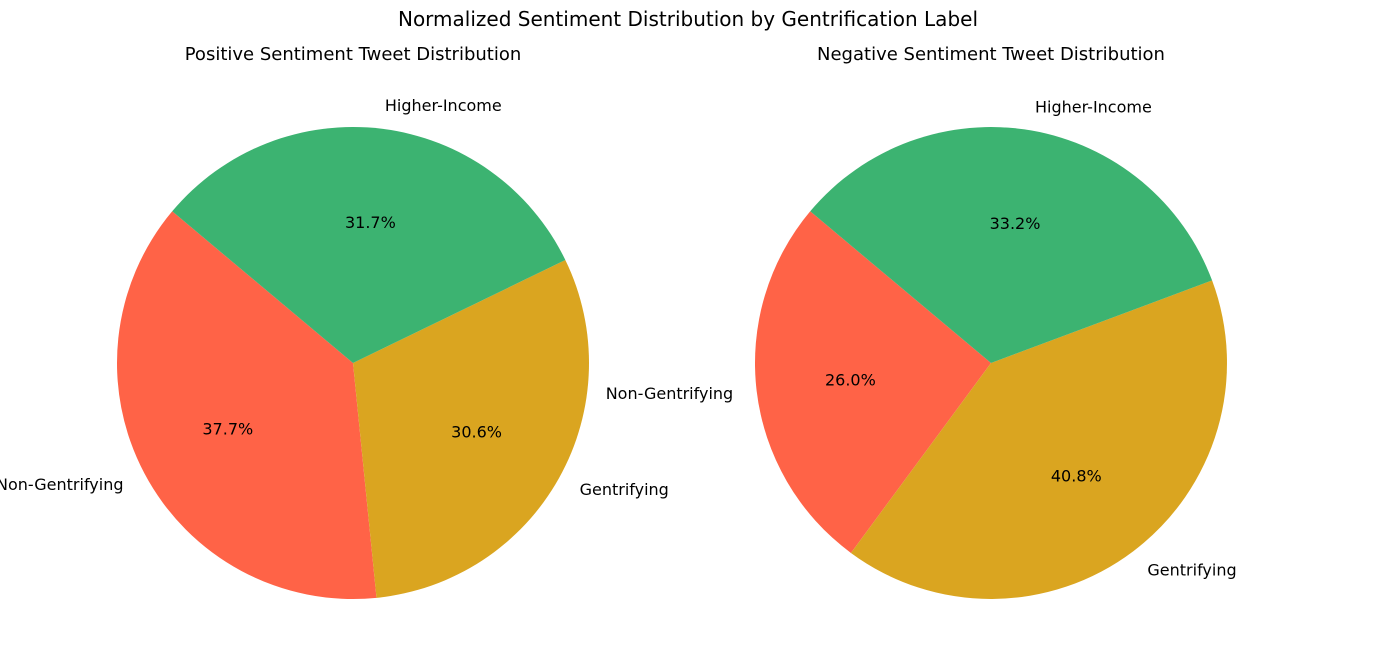 This screenshot has width=1375, height=668. I want to click on pct-label-gentrifying: 40.8%, so click(1076, 476).